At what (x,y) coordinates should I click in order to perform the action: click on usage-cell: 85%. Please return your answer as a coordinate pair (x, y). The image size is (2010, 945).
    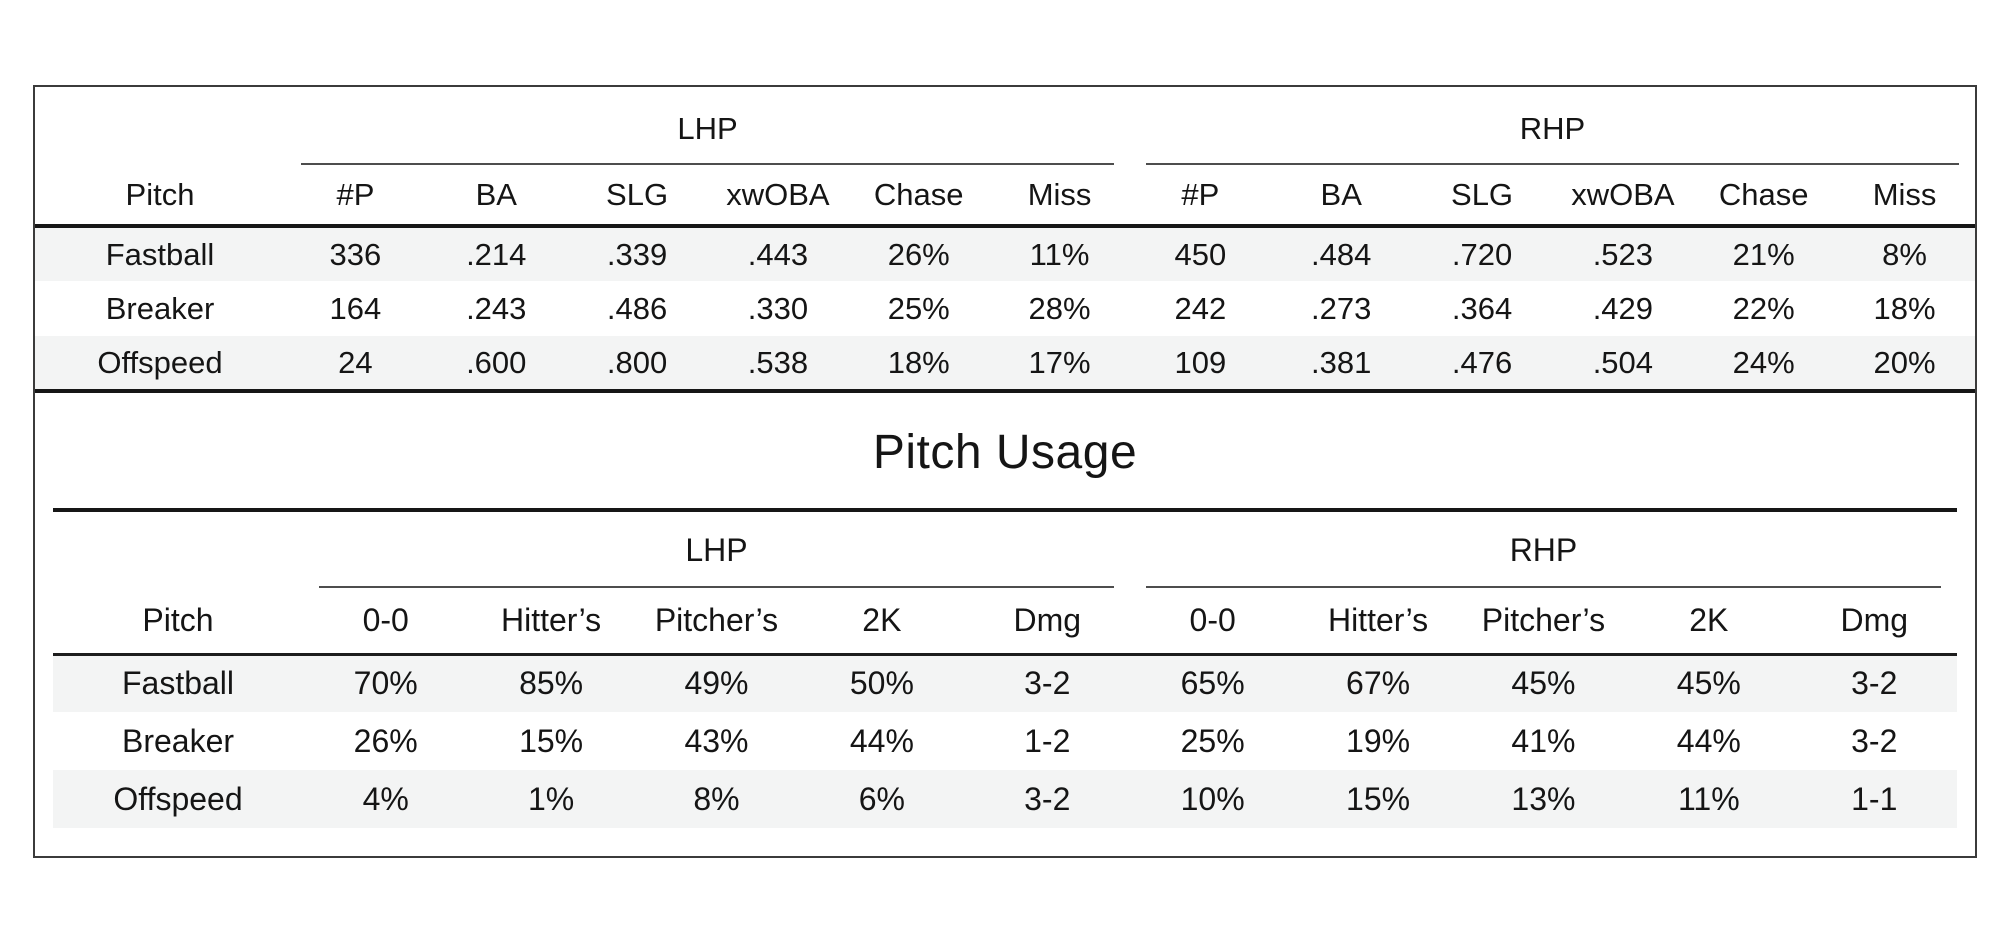
    Looking at the image, I should click on (551, 683).